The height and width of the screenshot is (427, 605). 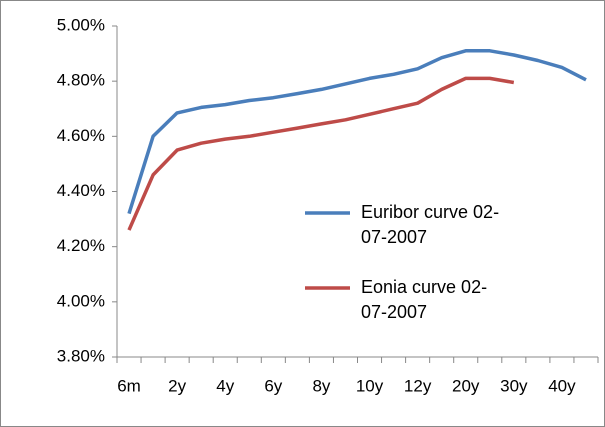 What do you see at coordinates (225, 385) in the screenshot?
I see `x-tick-label: 4y` at bounding box center [225, 385].